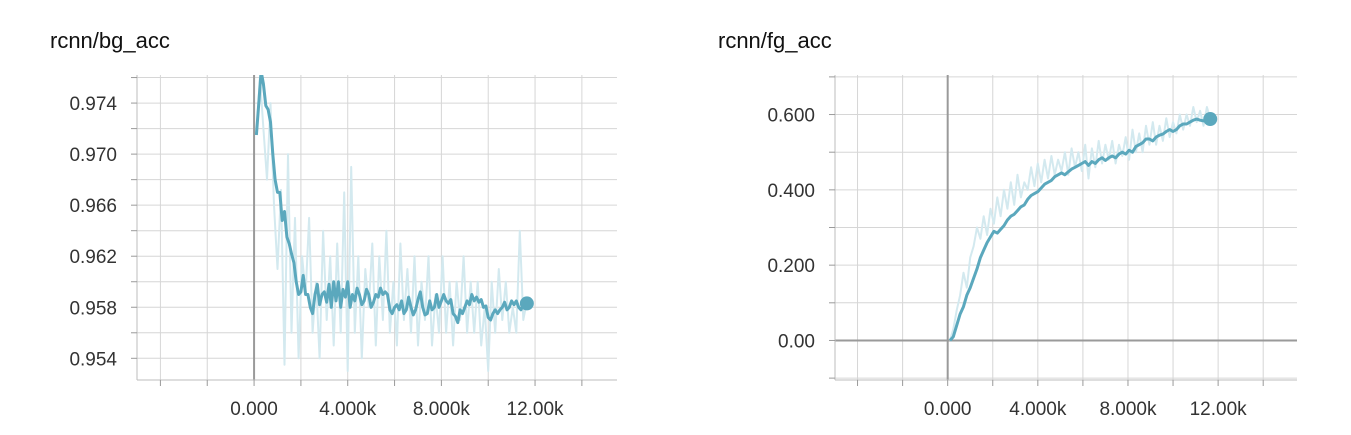 This screenshot has height=435, width=1351. What do you see at coordinates (791, 191) in the screenshot?
I see `y-tick-label: 0.400` at bounding box center [791, 191].